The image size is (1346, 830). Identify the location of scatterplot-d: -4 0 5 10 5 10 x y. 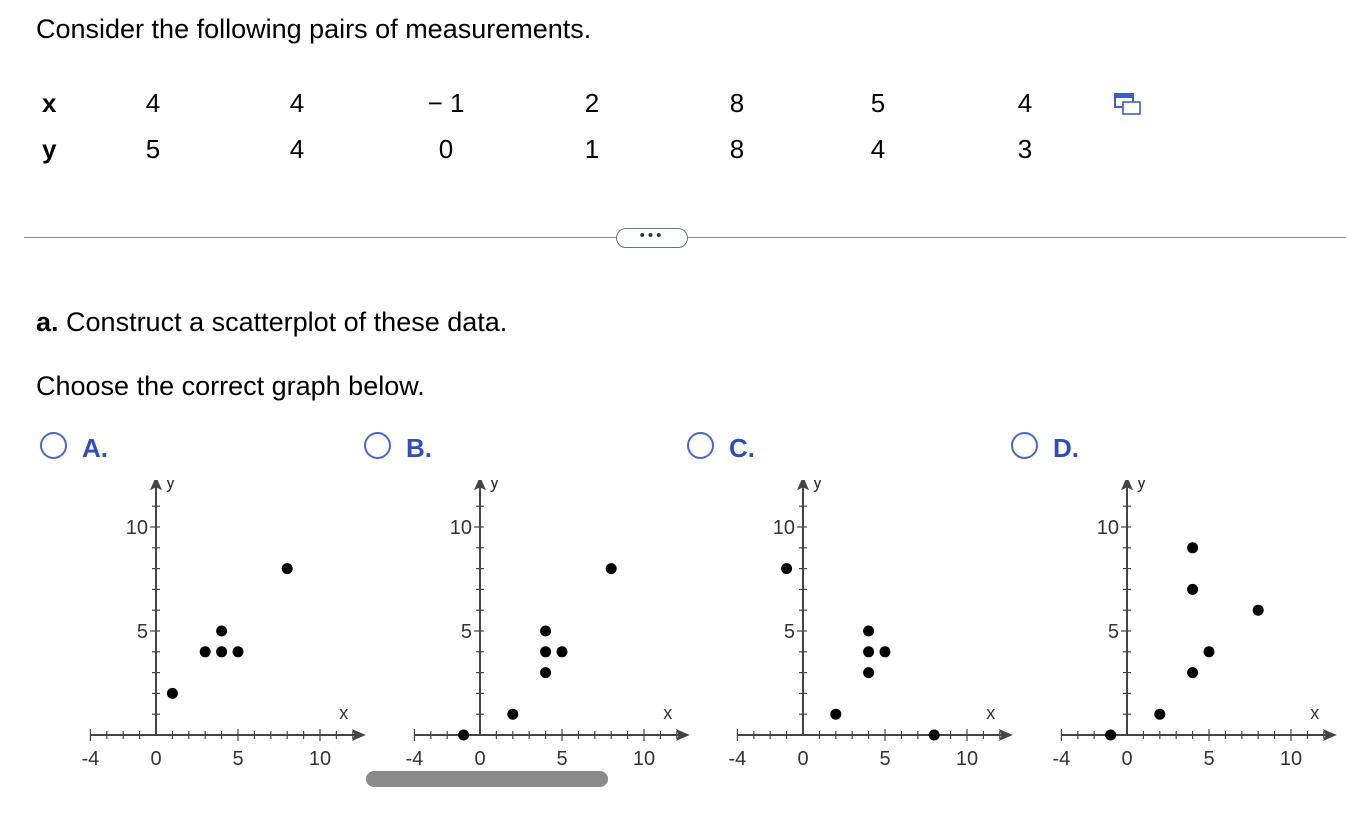
(1195, 625).